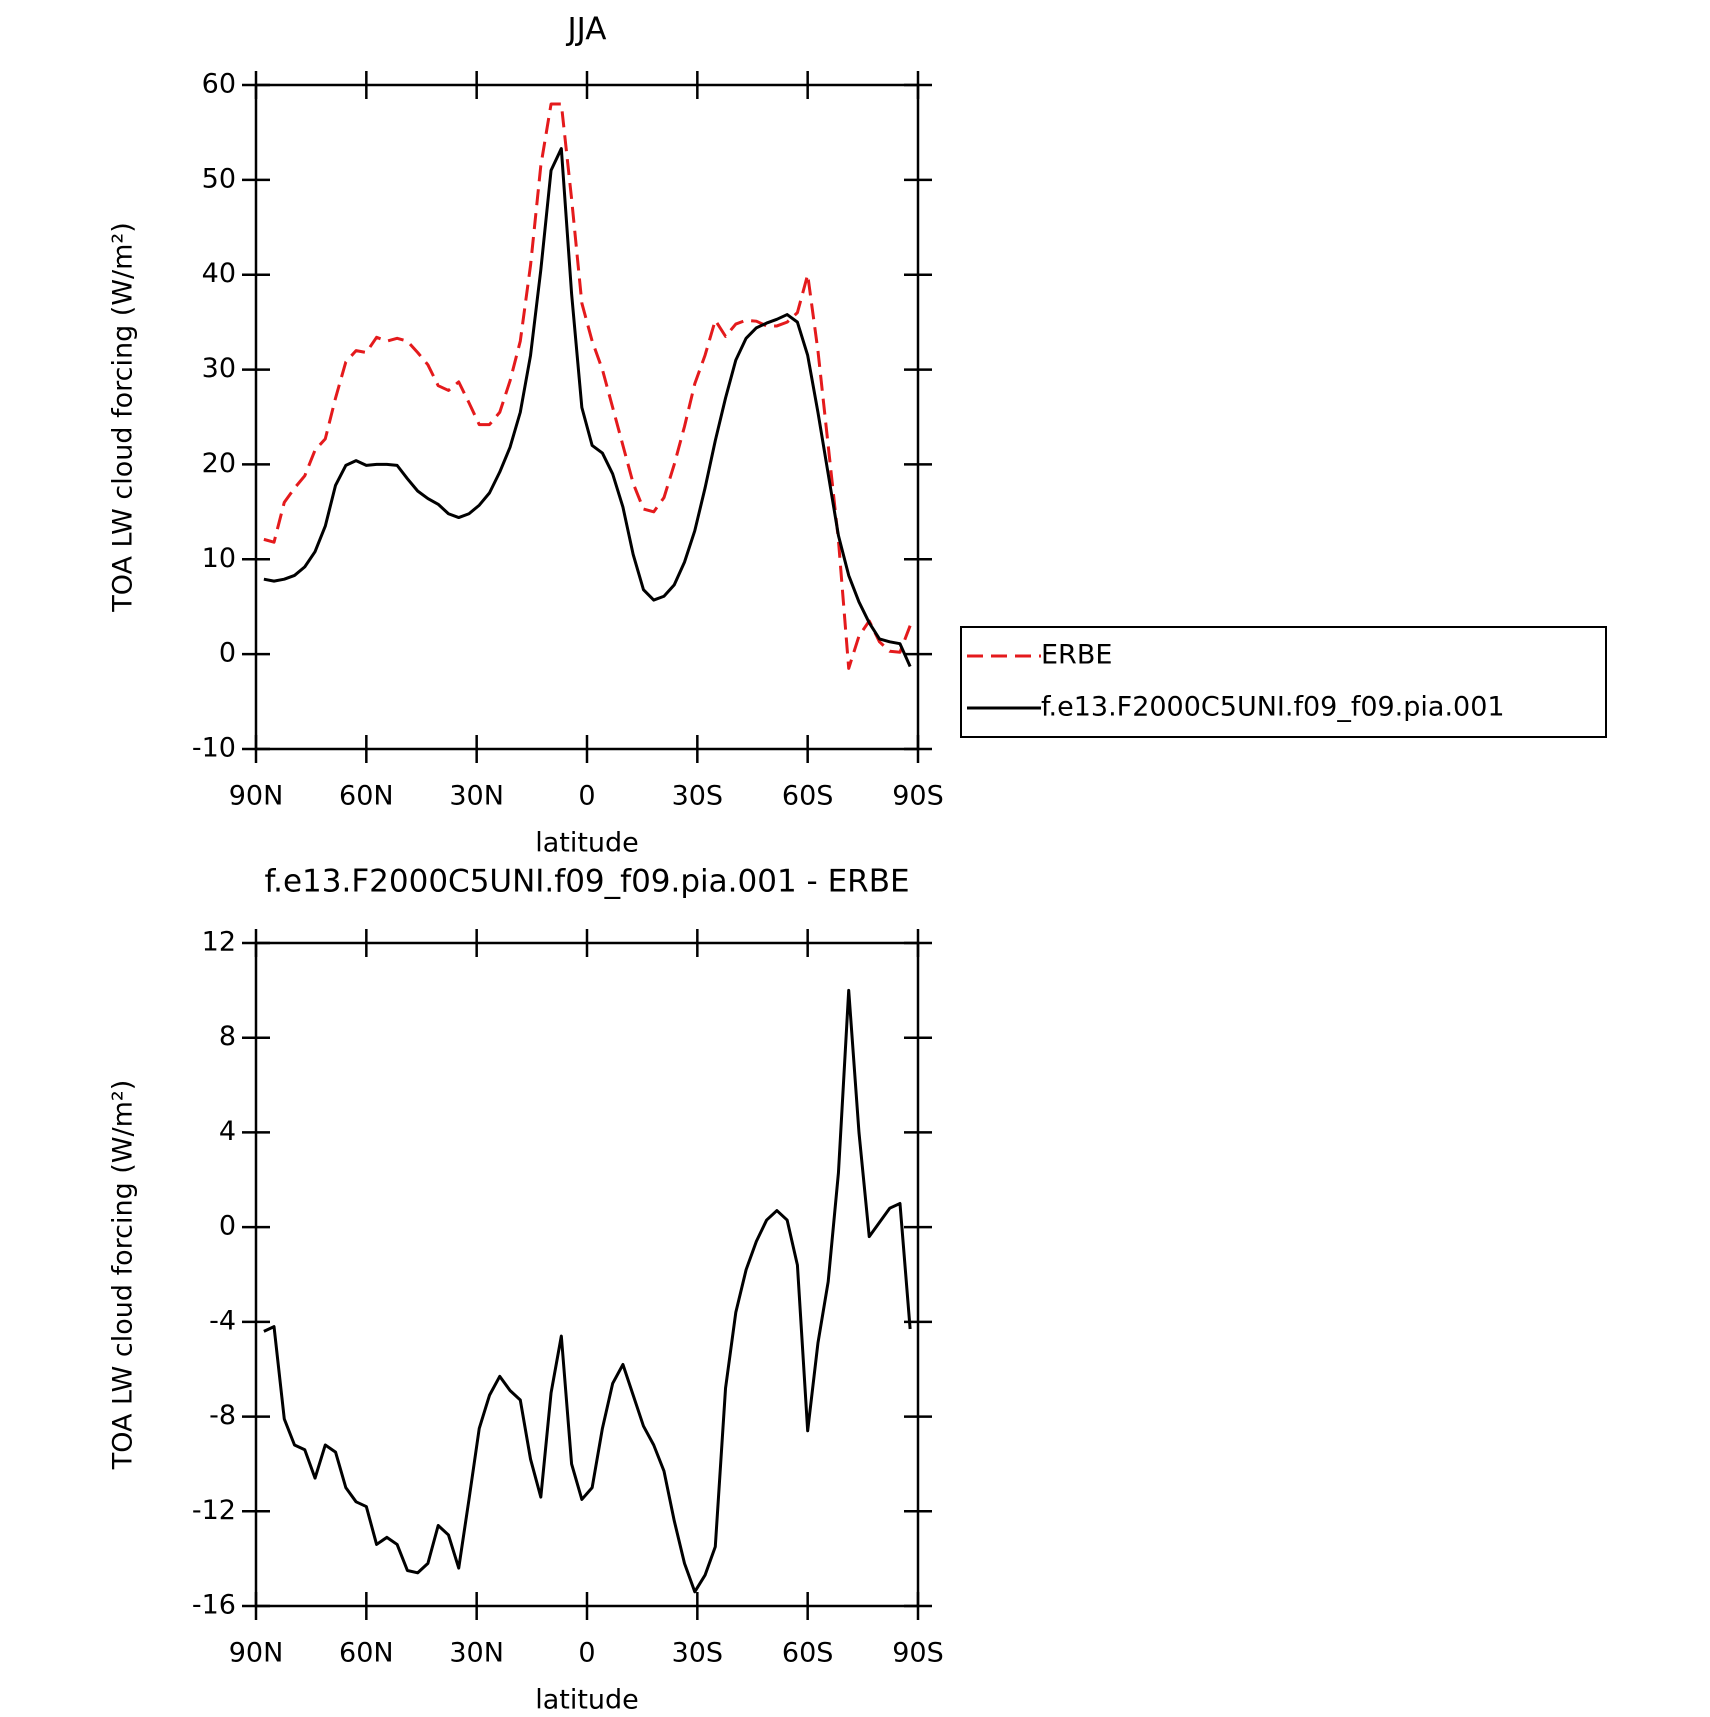 Image resolution: width=1710 pixels, height=1717 pixels. I want to click on y-tick-label: 8, so click(227, 1036).